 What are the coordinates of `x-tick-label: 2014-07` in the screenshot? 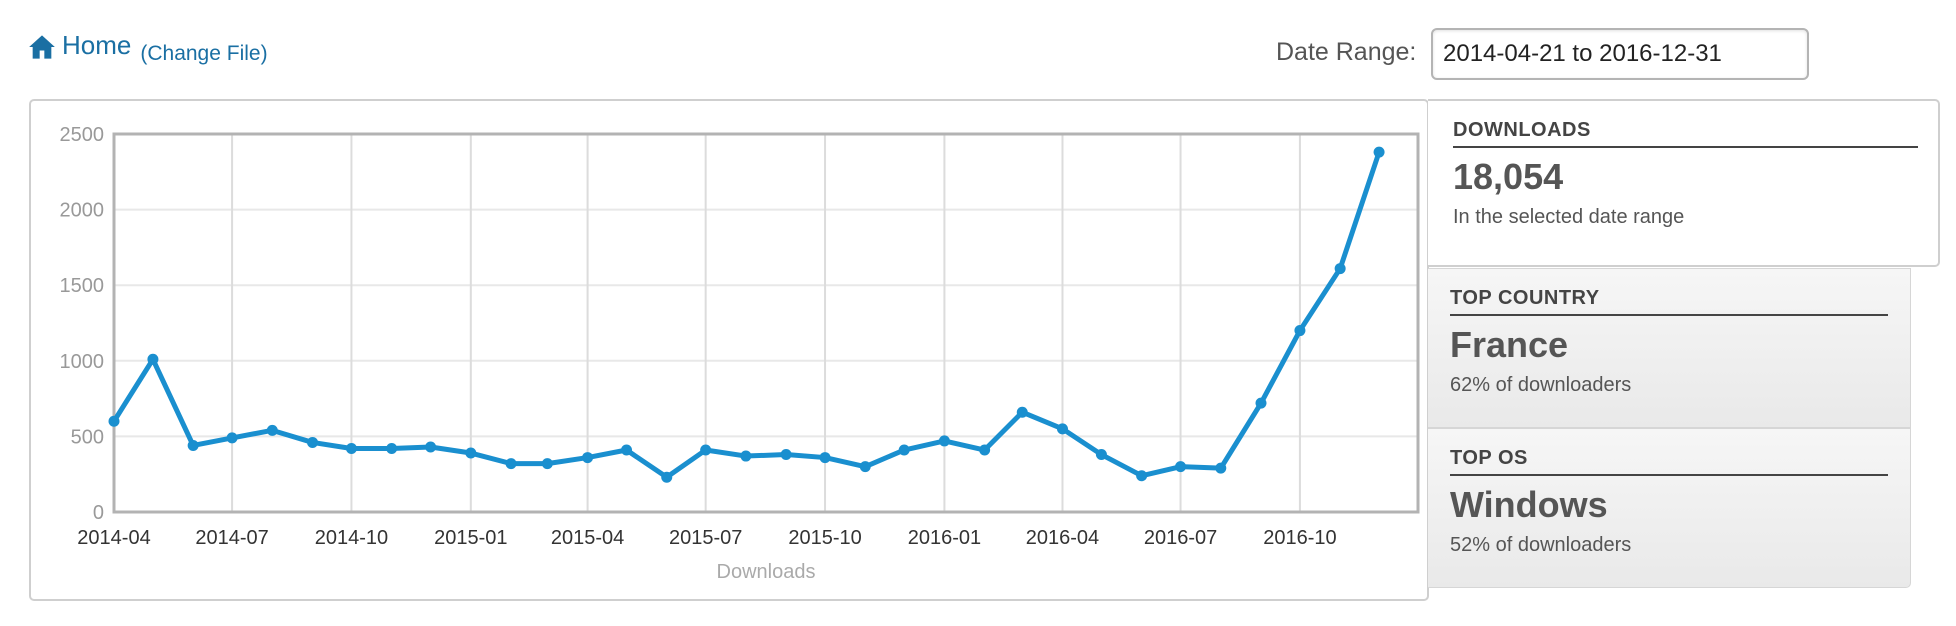 It's located at (231, 538).